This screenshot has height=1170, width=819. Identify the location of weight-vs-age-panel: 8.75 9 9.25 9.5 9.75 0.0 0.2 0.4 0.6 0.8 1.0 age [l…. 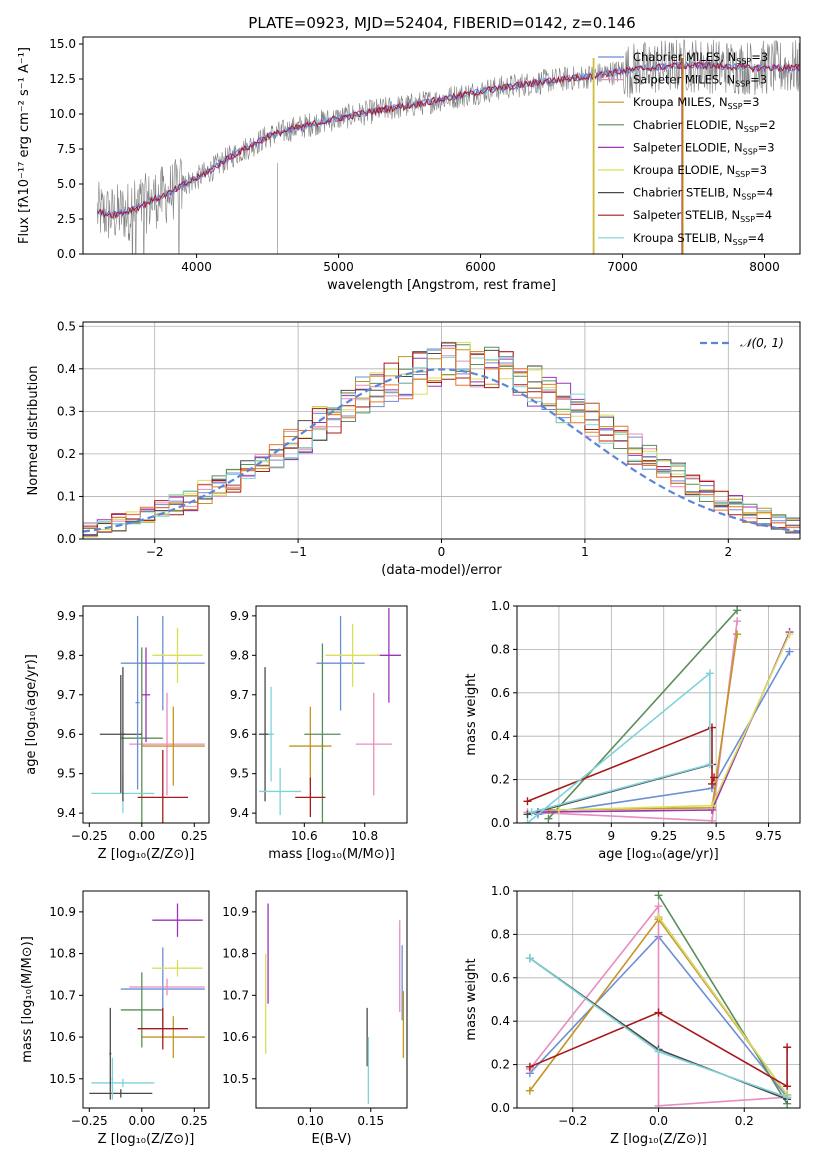
(632, 730).